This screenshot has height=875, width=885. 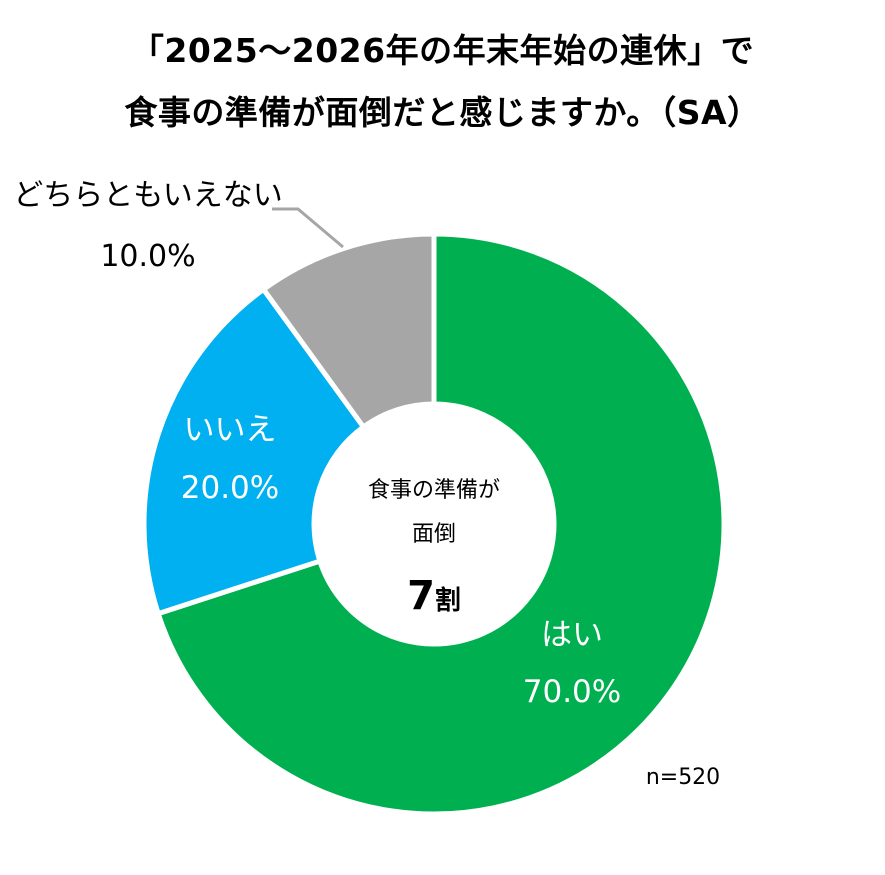 I want to click on donut-slice-no, so click(x=254, y=451).